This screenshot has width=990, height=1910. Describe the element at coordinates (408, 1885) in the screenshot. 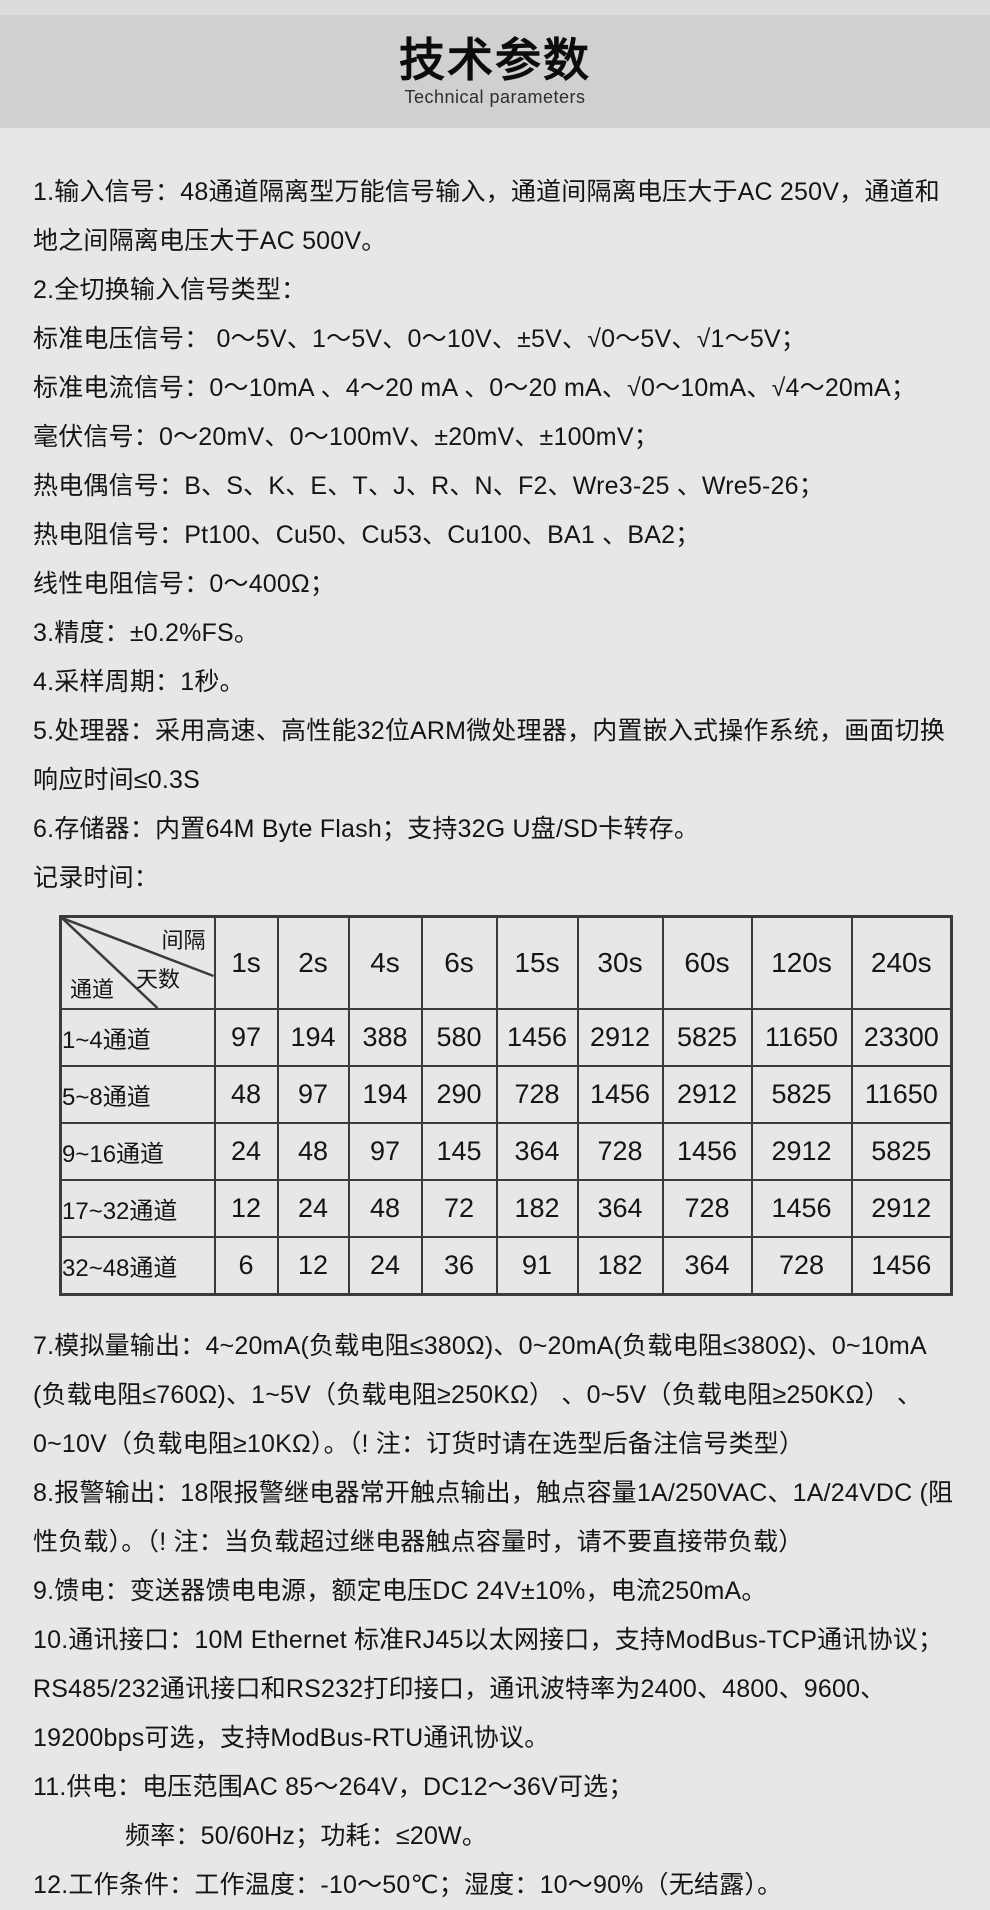

I see `spec-item-working-conditions: 12.工作条件：工作温度：-10～50℃；湿度：10～90%（无结露）。` at that location.